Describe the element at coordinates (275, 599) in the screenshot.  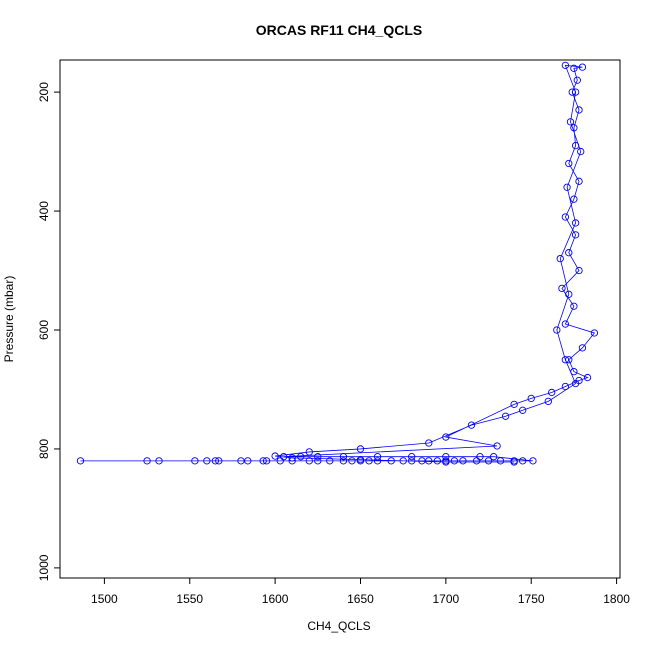
I see `x-tick-label: 1600` at that location.